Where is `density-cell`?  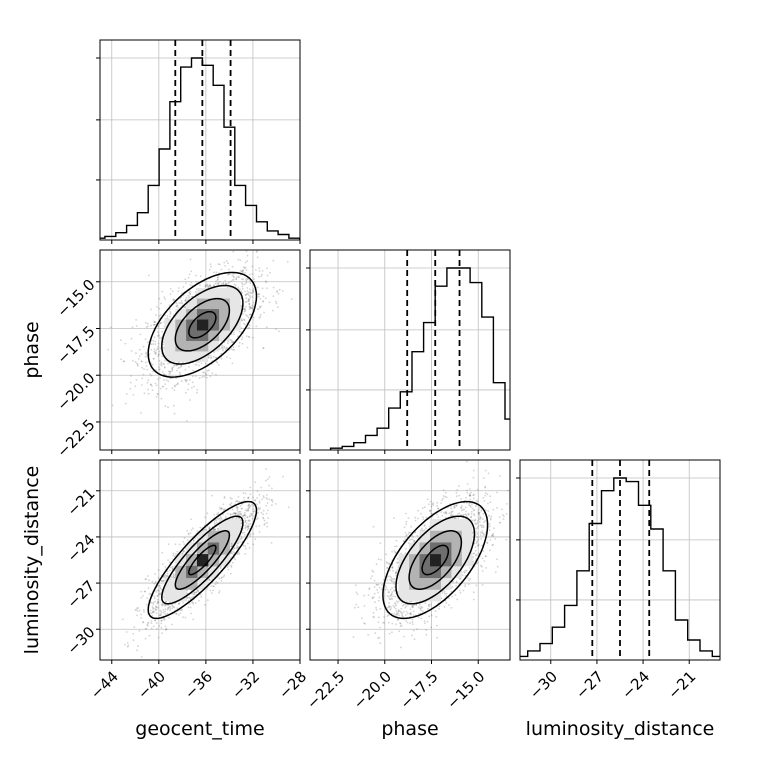
density-cell is located at coordinates (202, 356).